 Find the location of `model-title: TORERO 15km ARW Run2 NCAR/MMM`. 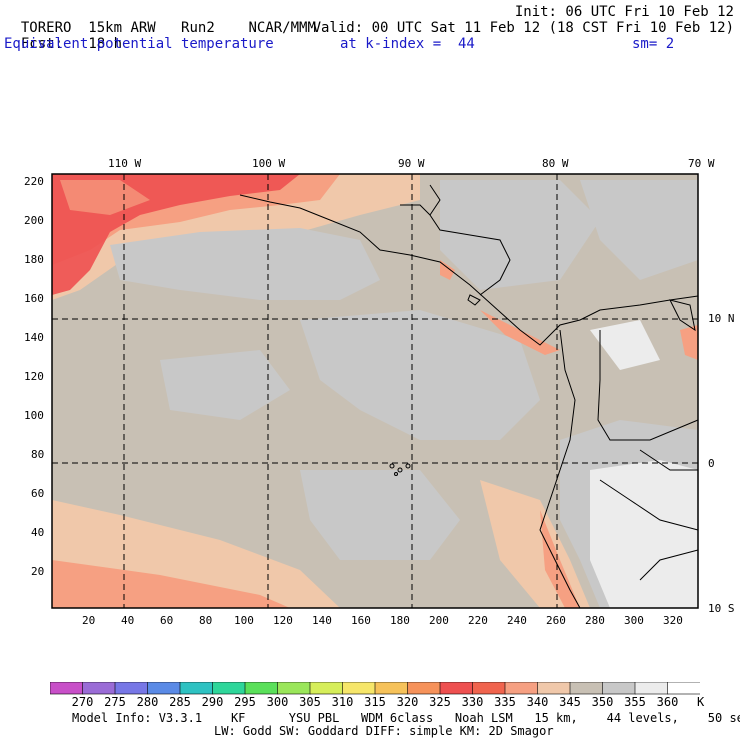

model-title: TORERO 15km ARW Run2 NCAR/MMM is located at coordinates (160, 20).